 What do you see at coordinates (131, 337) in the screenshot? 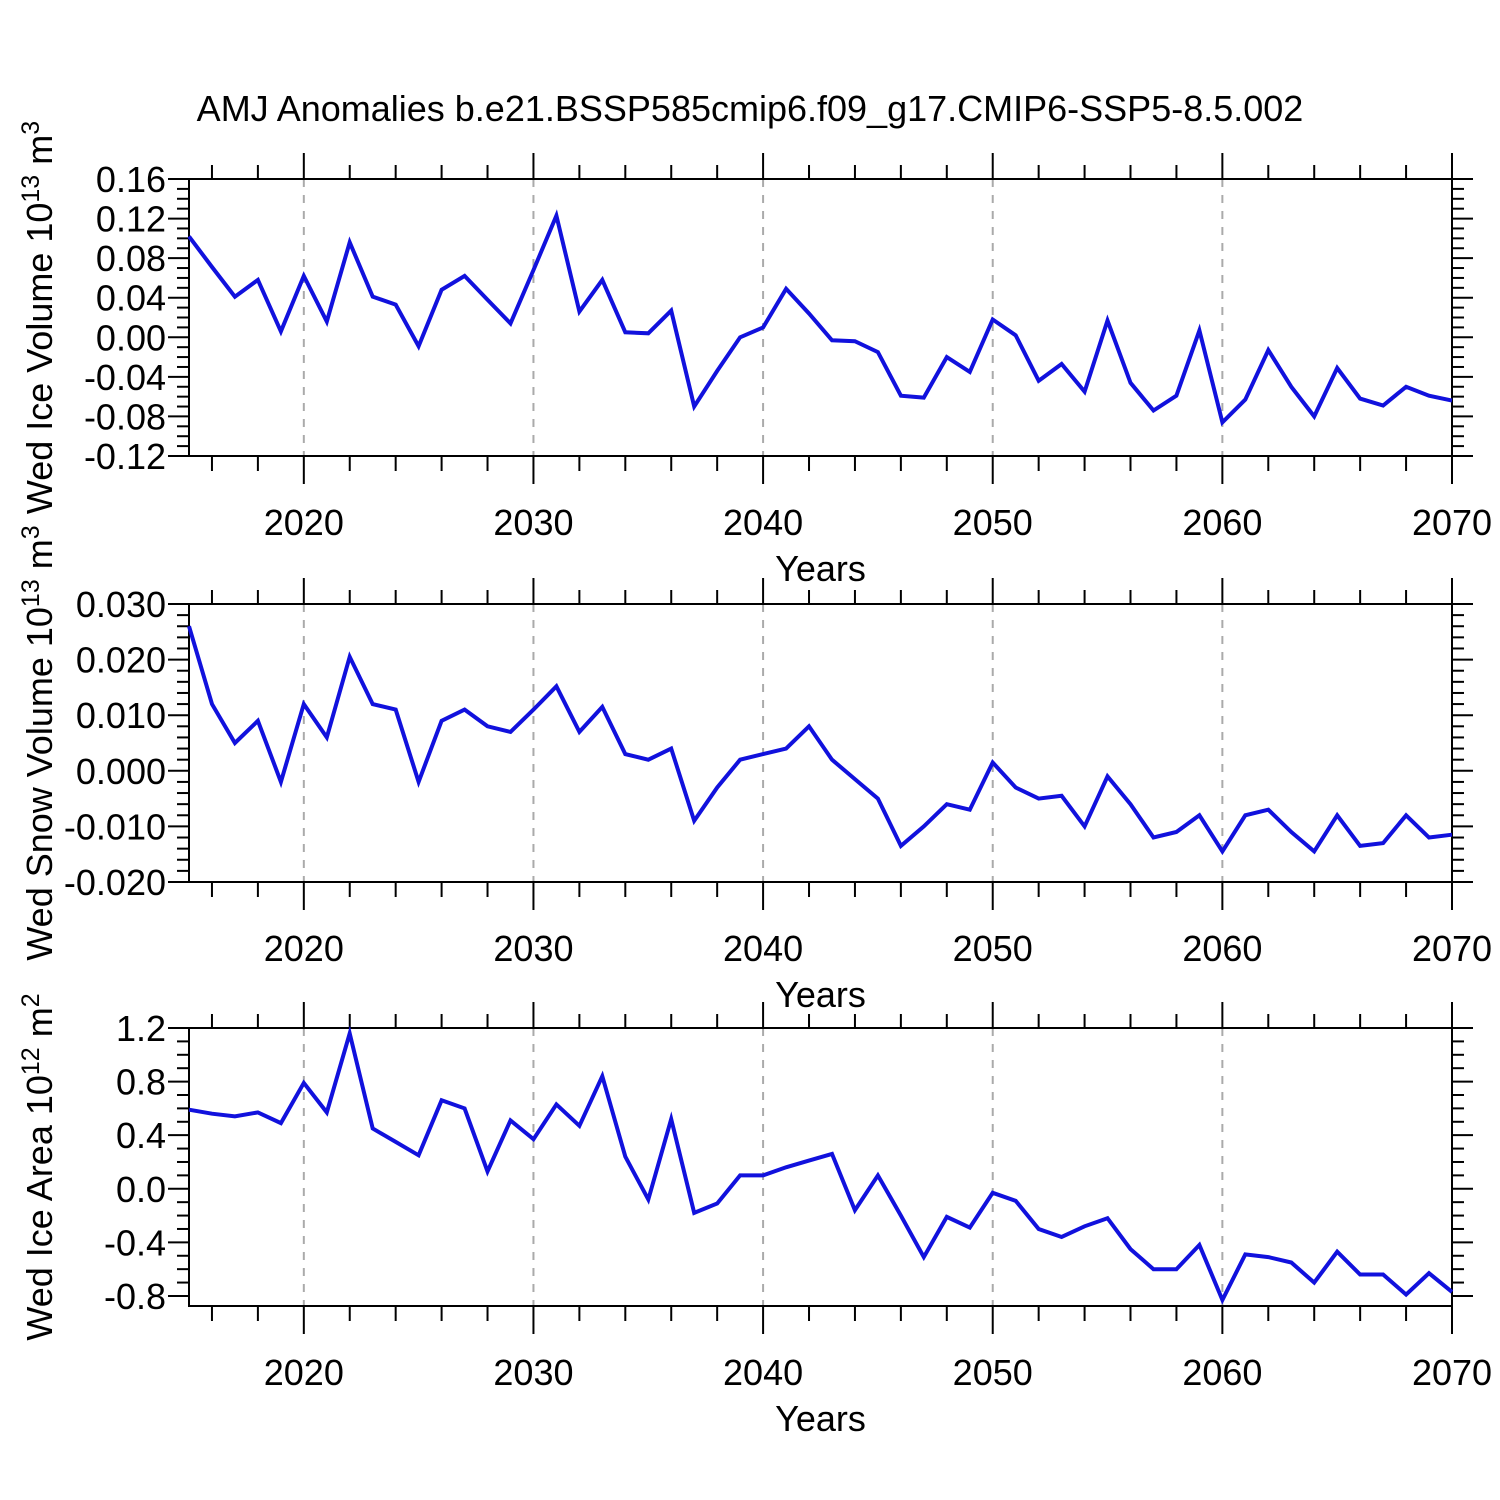
I see `y-tick-label: 0.00` at bounding box center [131, 337].